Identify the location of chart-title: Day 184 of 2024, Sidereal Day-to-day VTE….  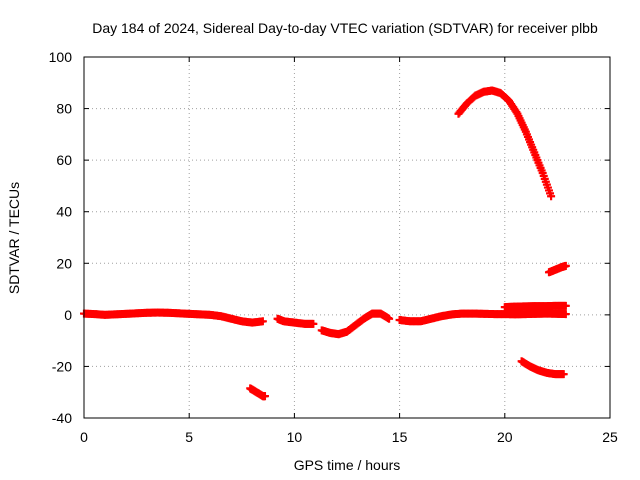
(345, 28).